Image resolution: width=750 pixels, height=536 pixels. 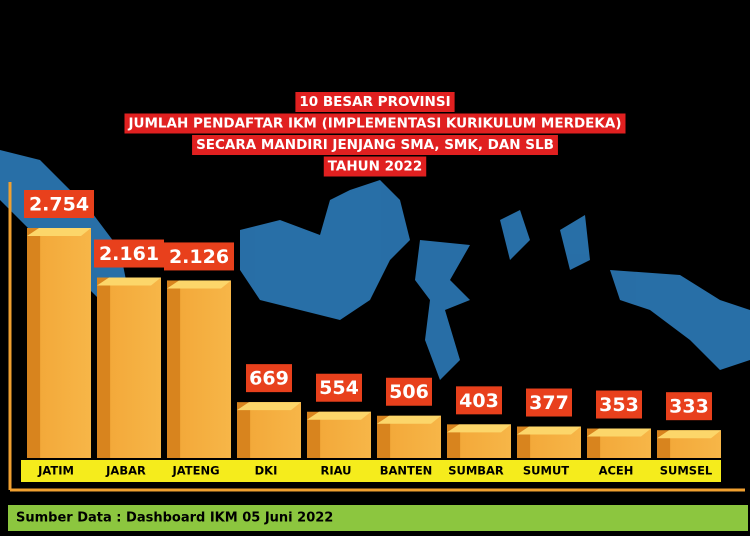 What do you see at coordinates (378, 518) in the screenshot?
I see `source-bar` at bounding box center [378, 518].